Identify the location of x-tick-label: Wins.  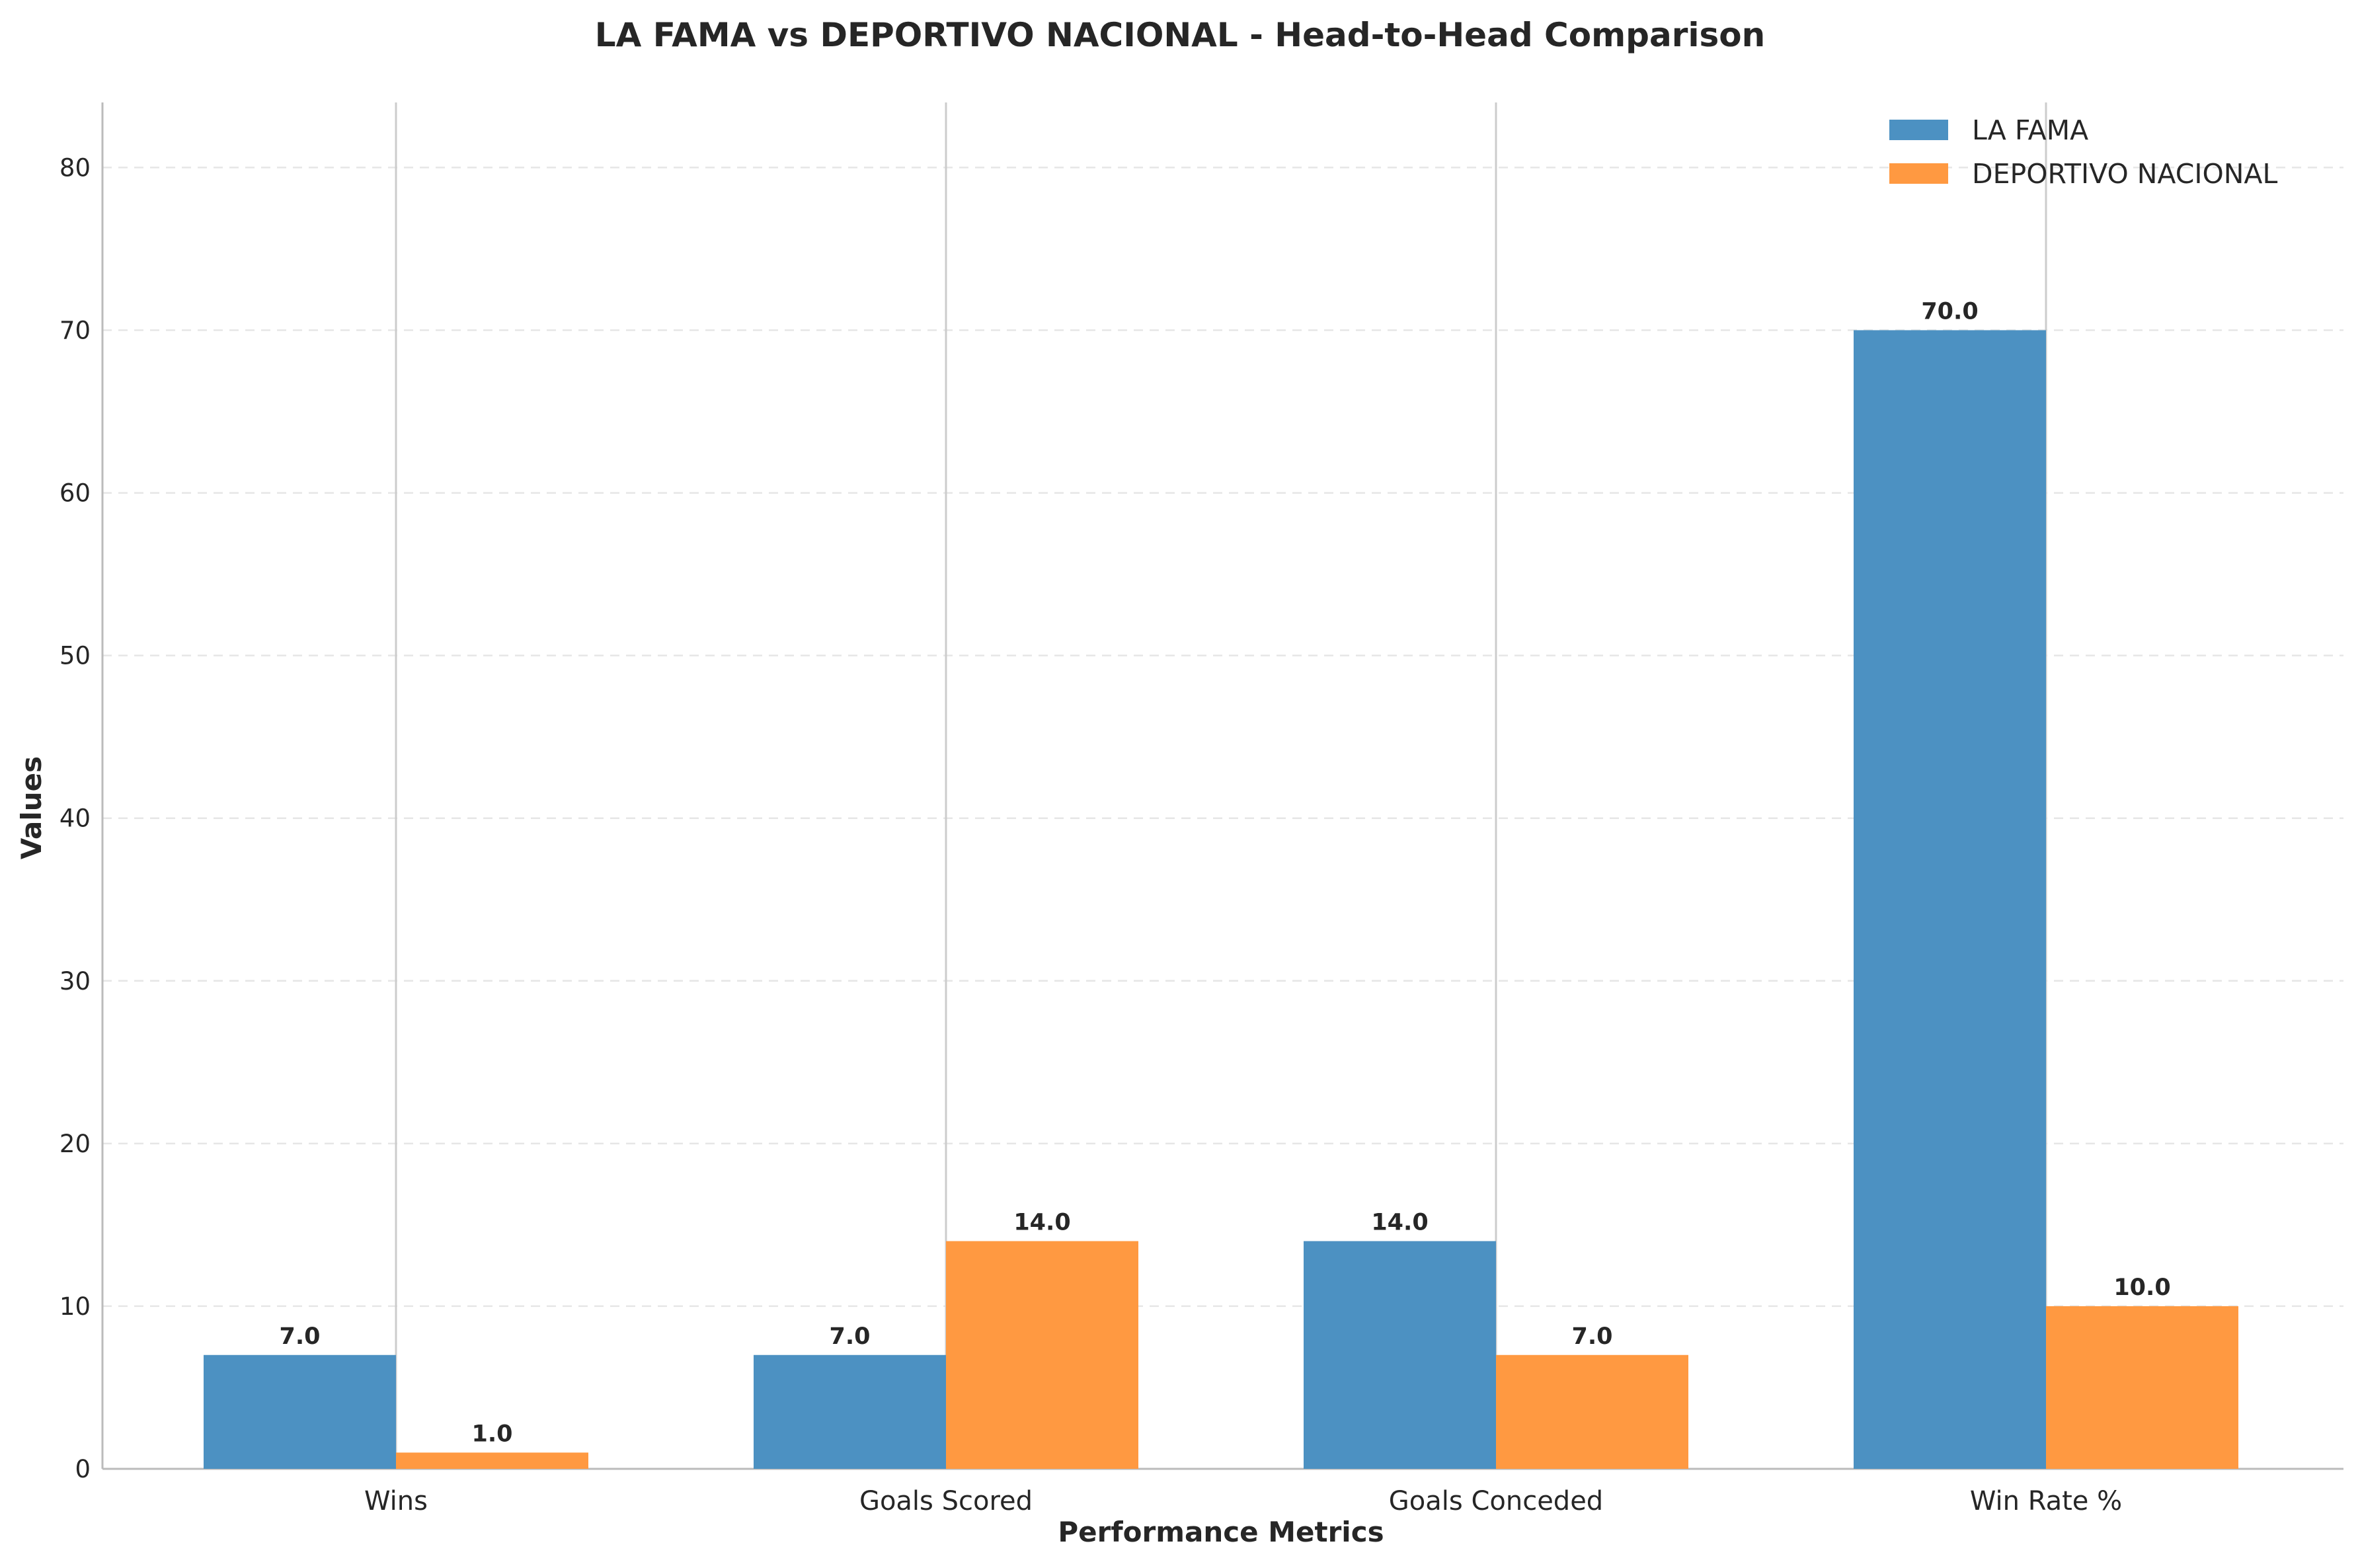
(396, 1501).